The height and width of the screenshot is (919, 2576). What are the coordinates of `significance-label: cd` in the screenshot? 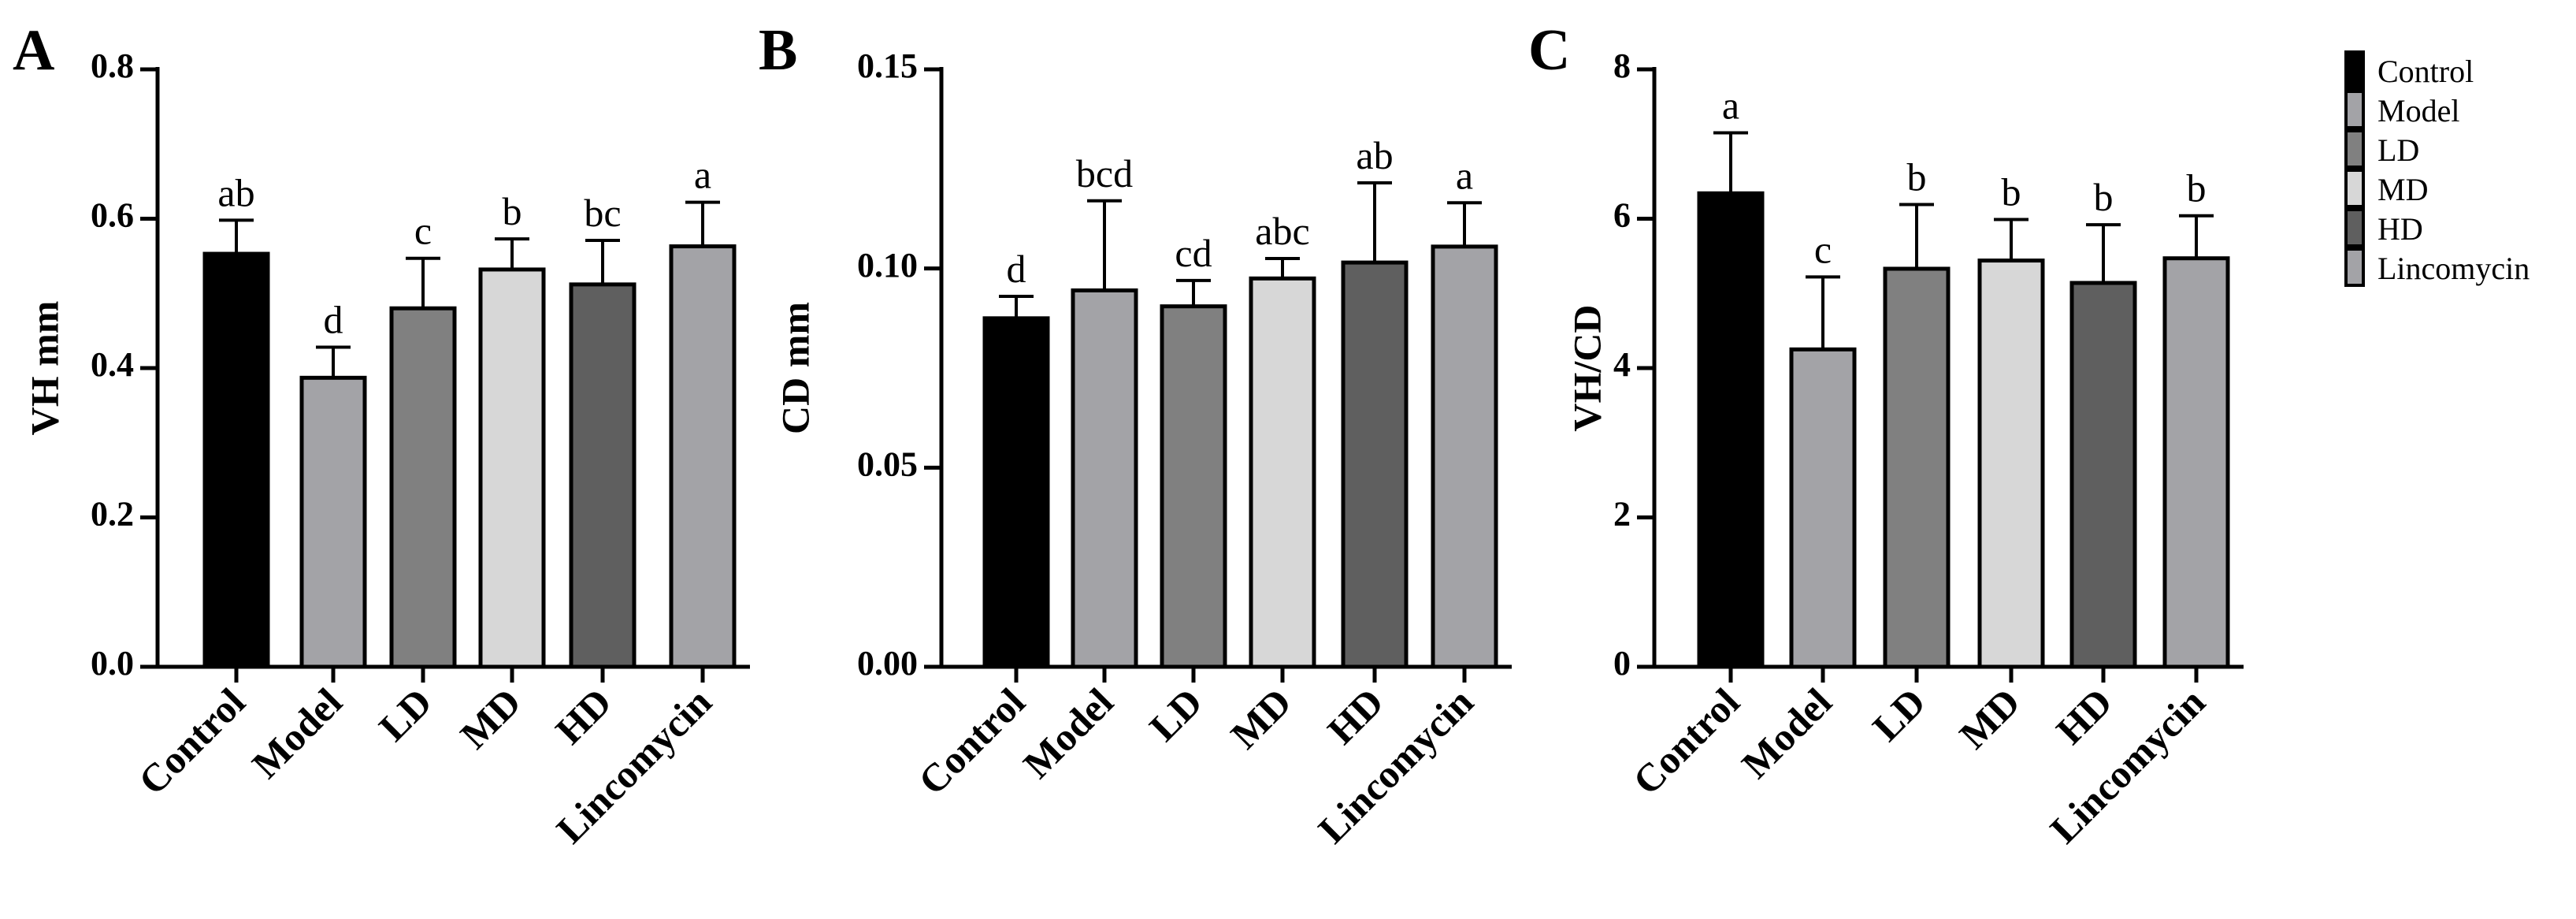 It's located at (1193, 253).